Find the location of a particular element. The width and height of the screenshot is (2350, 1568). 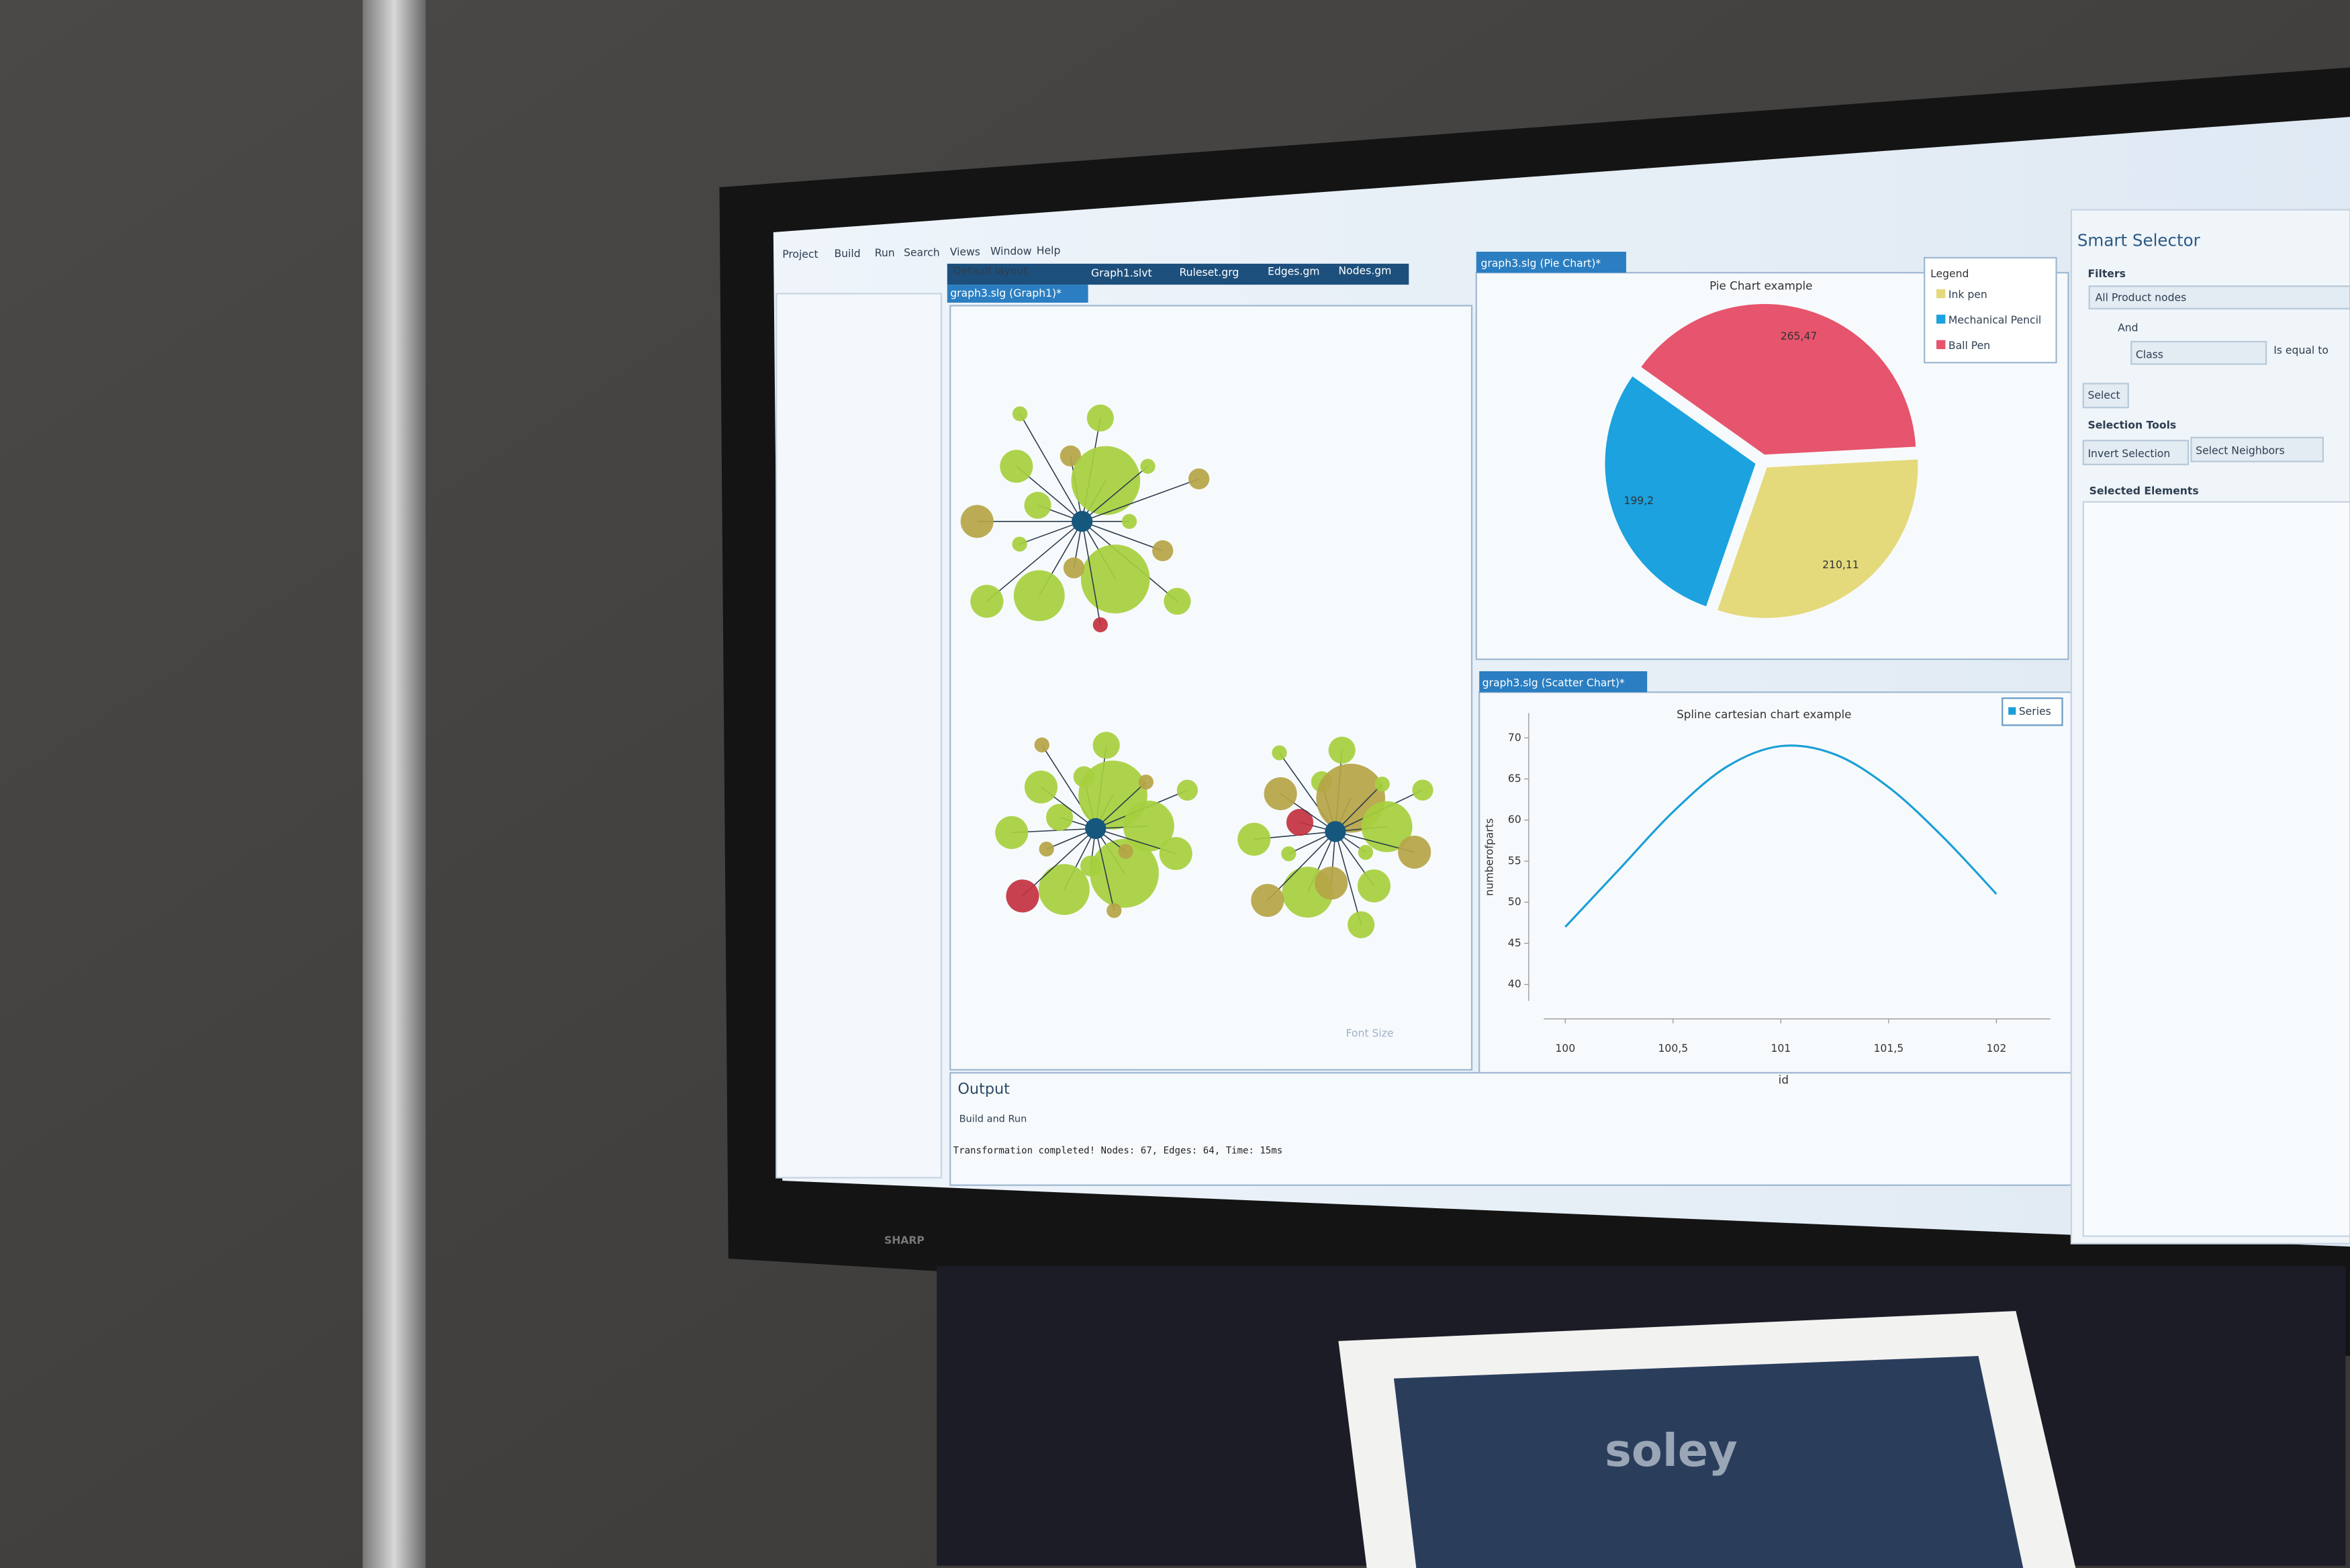

menu-item: Help is located at coordinates (1049, 251).